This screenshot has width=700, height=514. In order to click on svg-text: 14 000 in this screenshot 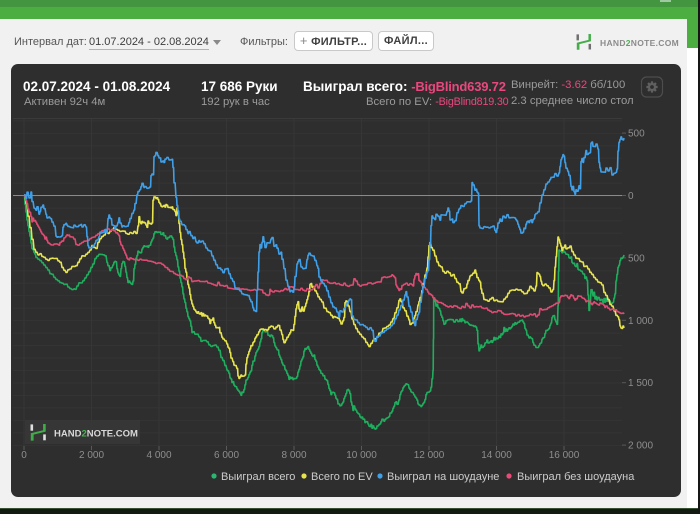, I will do `click(496, 455)`.